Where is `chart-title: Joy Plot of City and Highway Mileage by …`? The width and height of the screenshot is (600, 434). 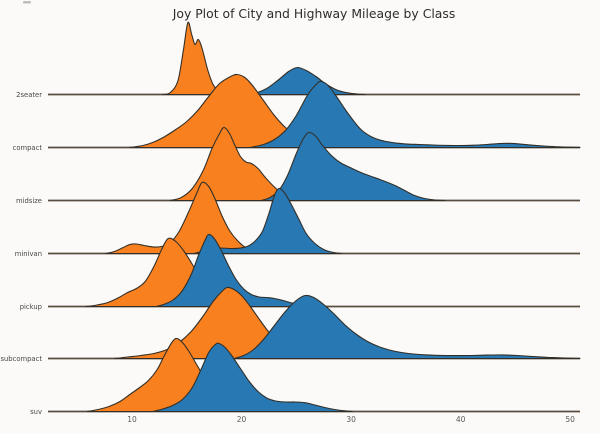 chart-title: Joy Plot of City and Highway Mileage by … is located at coordinates (314, 13).